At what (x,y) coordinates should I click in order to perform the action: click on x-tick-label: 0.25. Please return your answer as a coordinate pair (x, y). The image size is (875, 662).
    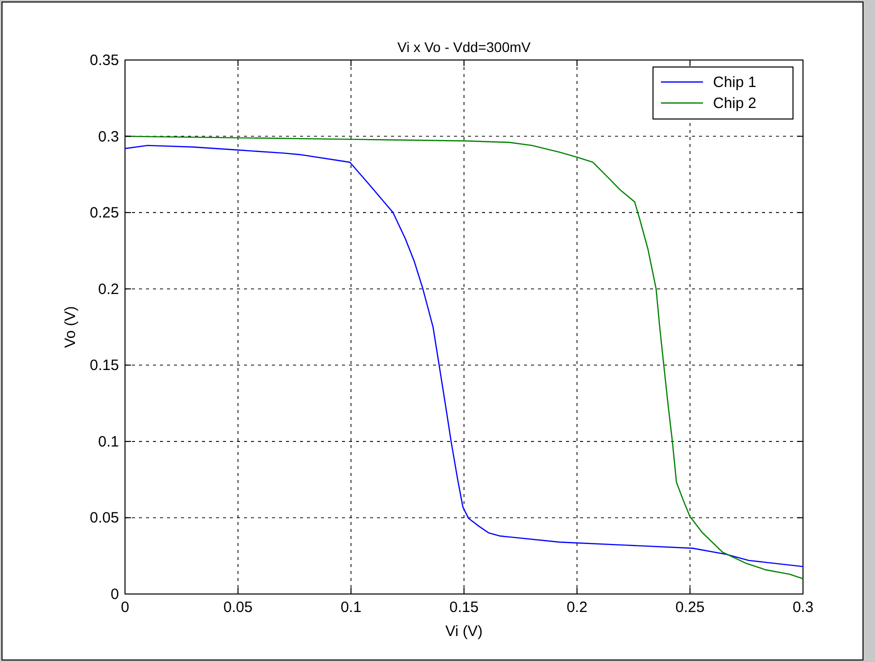
    Looking at the image, I should click on (690, 607).